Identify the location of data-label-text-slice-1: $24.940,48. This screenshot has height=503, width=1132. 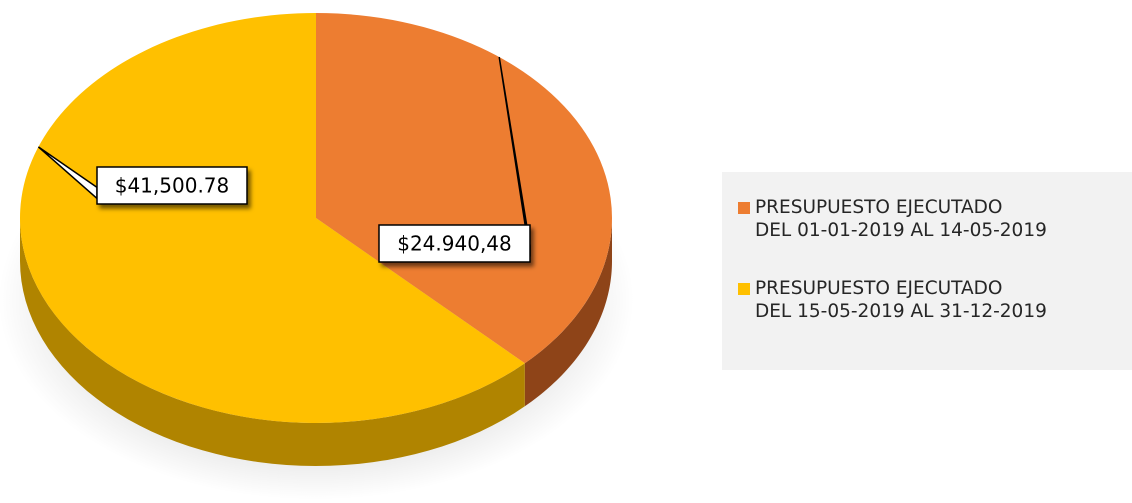
(454, 244).